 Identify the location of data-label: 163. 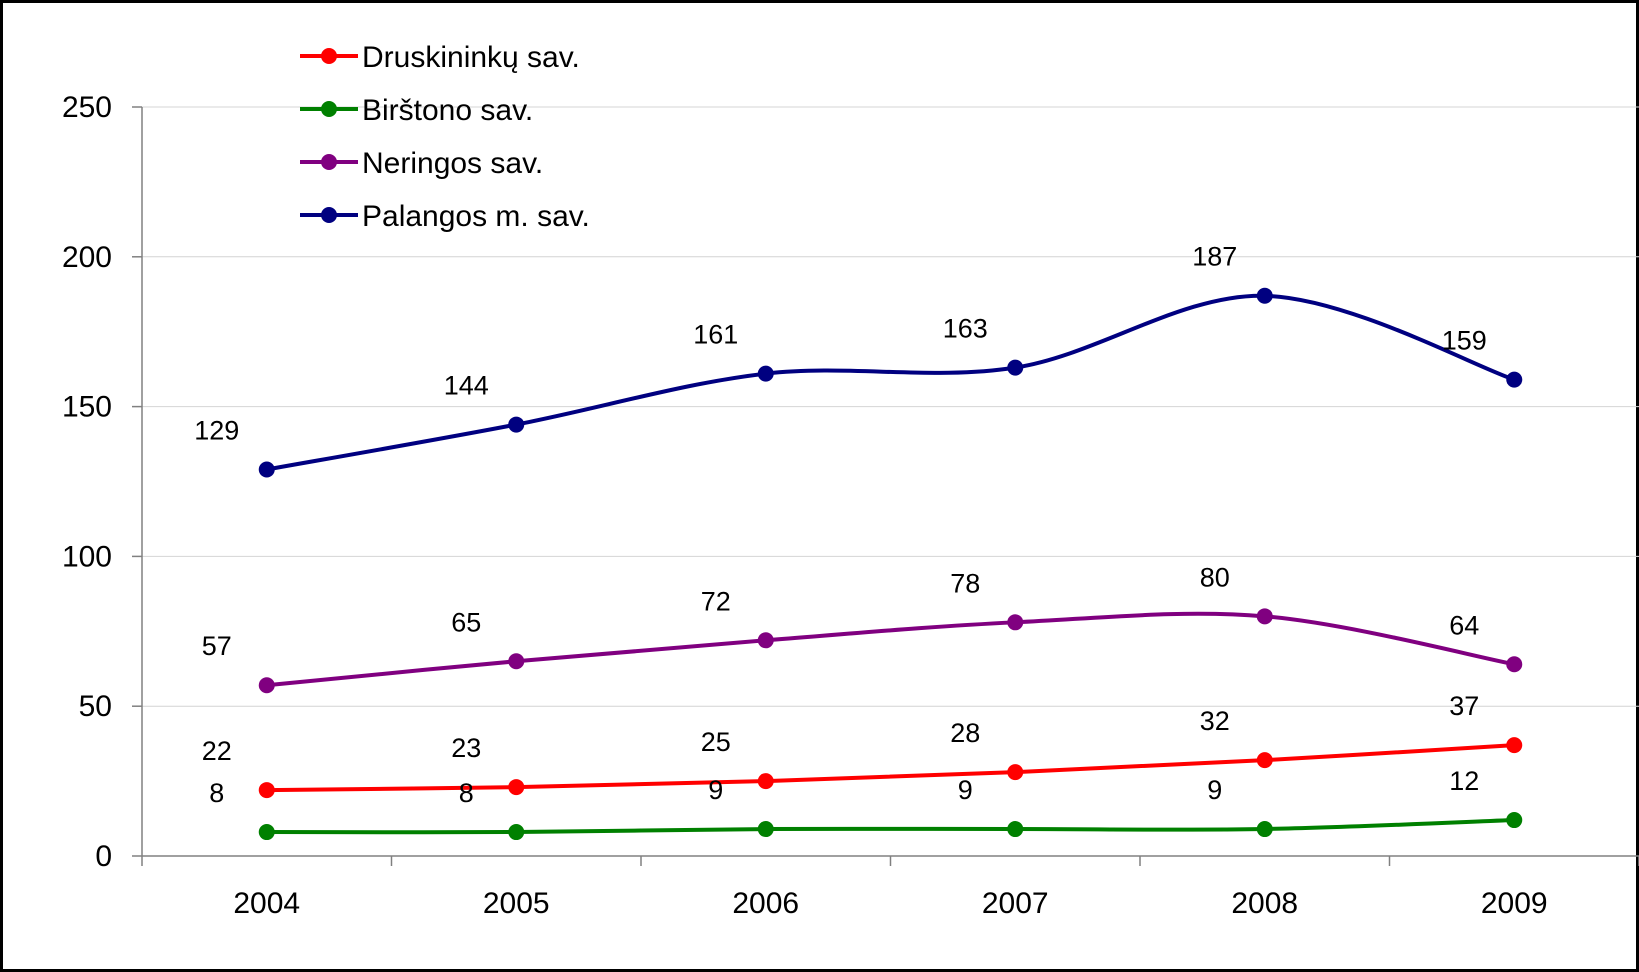
(965, 329).